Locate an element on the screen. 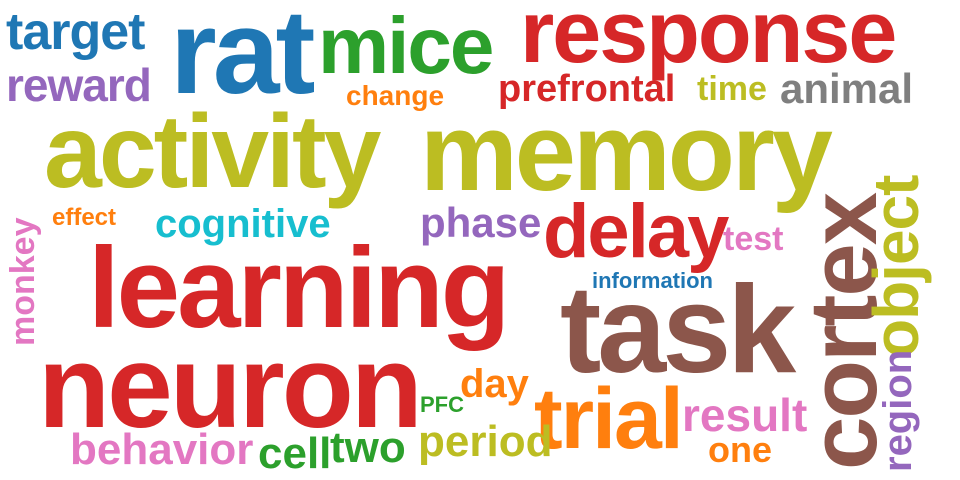 The height and width of the screenshot is (480, 960). word-cognitive: cognitive is located at coordinates (243, 224).